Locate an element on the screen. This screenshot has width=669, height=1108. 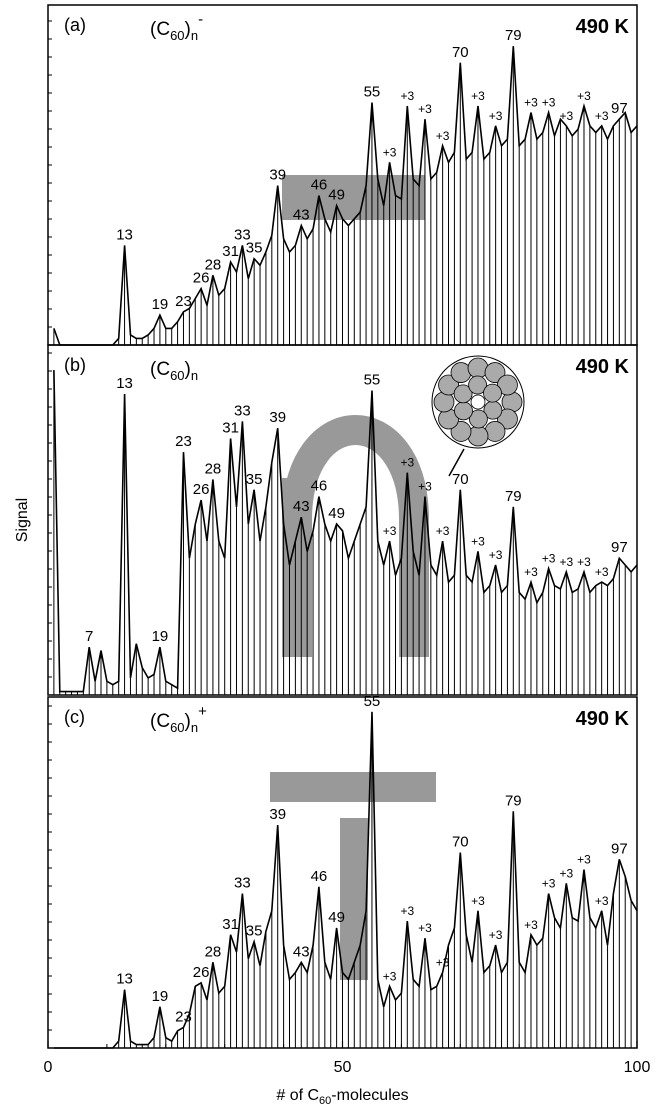
gray-arch is located at coordinates (355, 536).